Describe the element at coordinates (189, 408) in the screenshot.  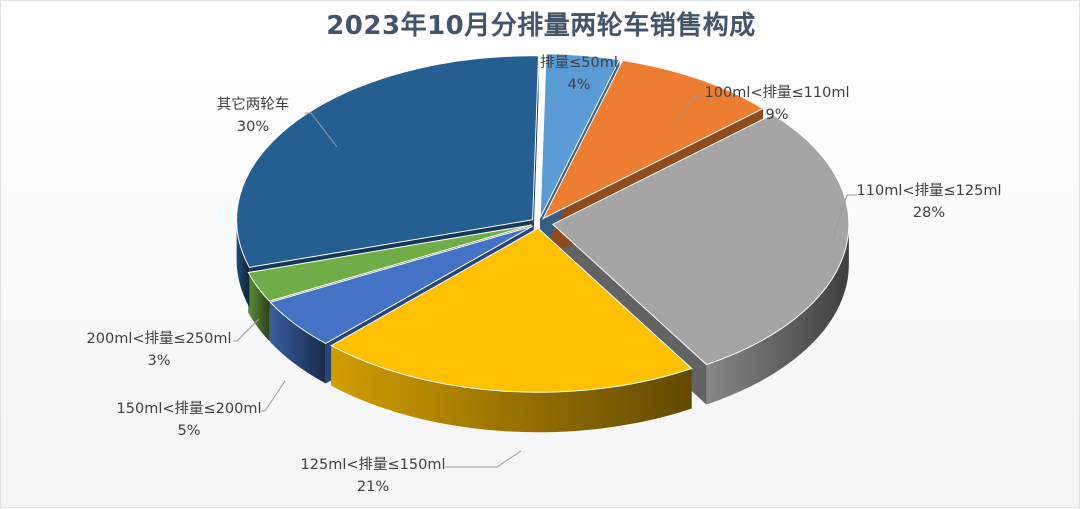
I see `slice-label: 150ml<排量≤200ml` at that location.